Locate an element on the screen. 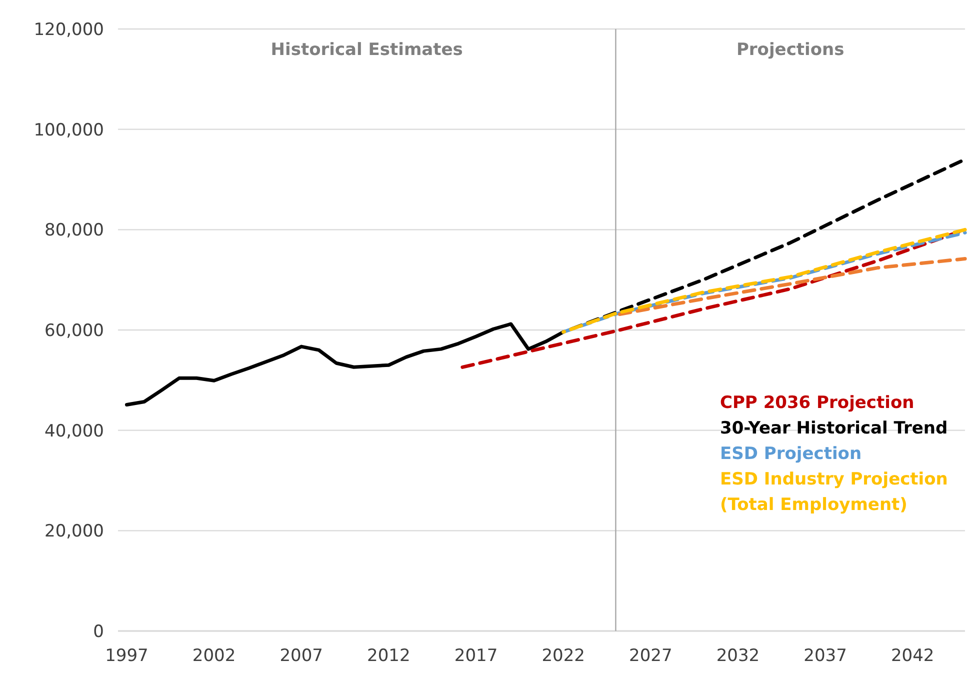 The image size is (967, 692). y-tick-label: 80,000 is located at coordinates (74, 230).